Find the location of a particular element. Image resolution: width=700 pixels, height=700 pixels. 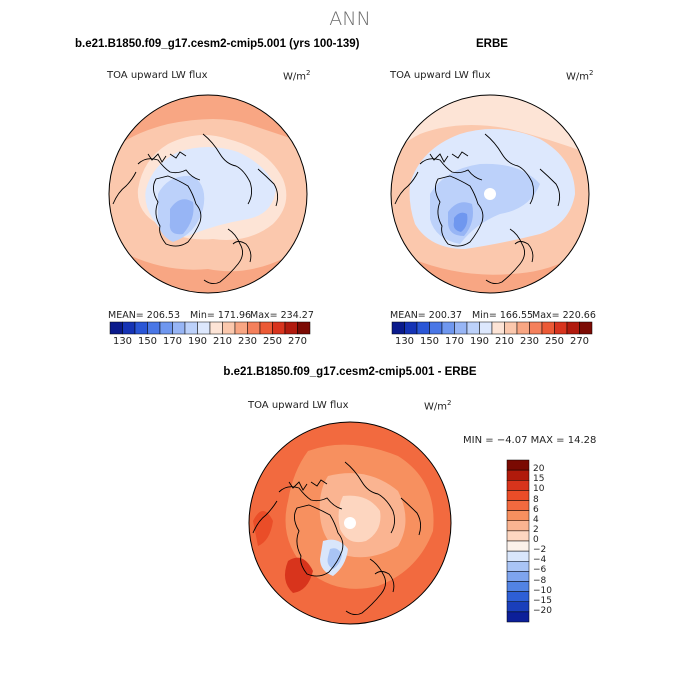

difference-colorbar-tick-label: 6 is located at coordinates (536, 509).